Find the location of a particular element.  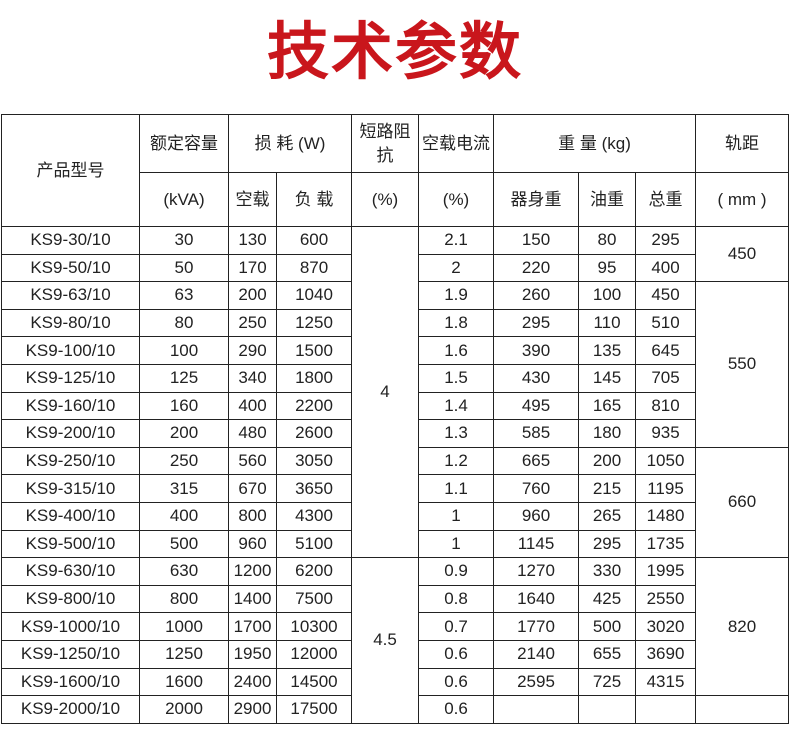

header-weight-body: 器身重 is located at coordinates (536, 199).